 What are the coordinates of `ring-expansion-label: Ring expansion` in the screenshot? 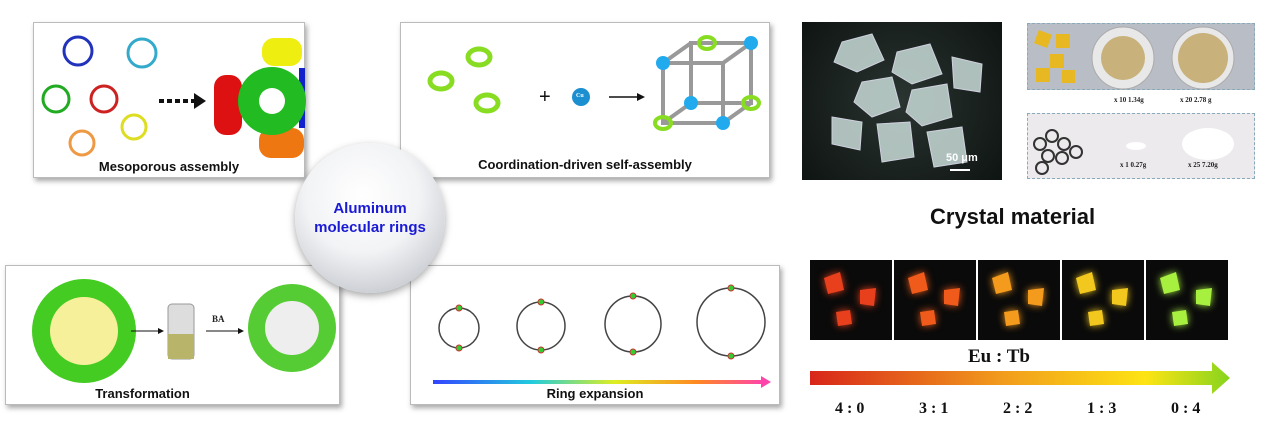 It's located at (595, 393).